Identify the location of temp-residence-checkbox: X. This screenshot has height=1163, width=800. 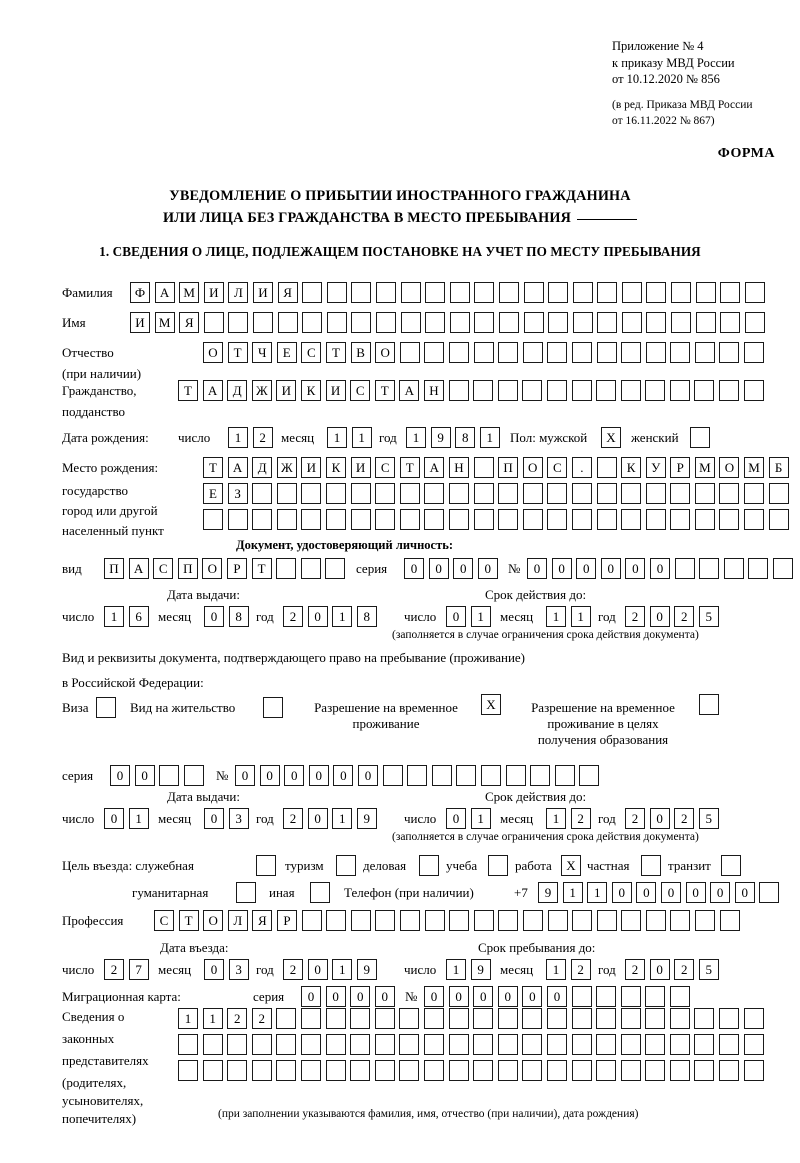
(491, 704).